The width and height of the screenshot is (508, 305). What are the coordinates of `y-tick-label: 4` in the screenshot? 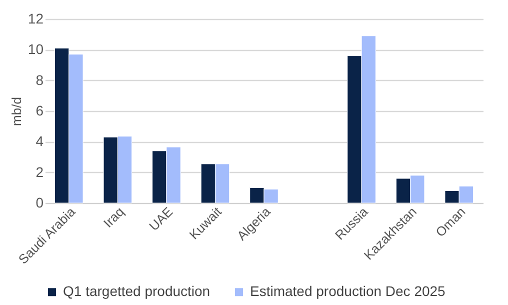 It's located at (40, 141).